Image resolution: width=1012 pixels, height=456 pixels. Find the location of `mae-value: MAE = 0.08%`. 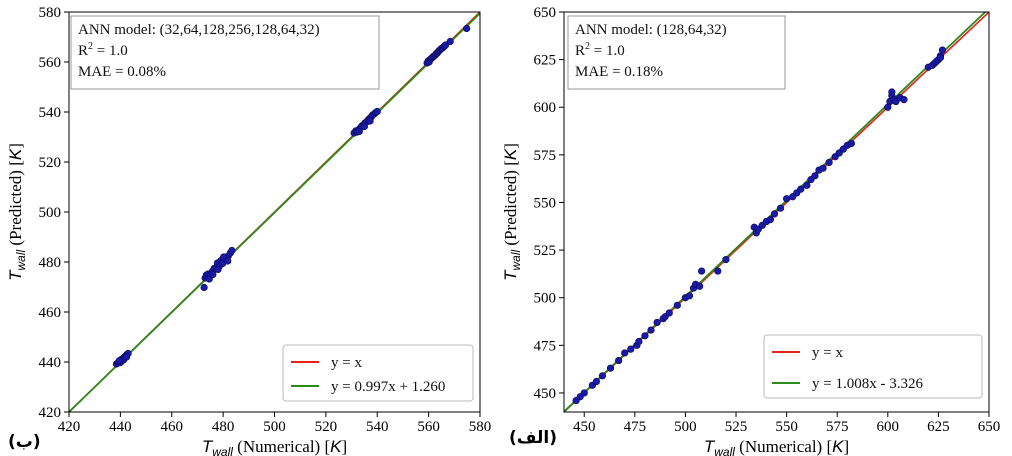

mae-value: MAE = 0.08% is located at coordinates (122, 72).